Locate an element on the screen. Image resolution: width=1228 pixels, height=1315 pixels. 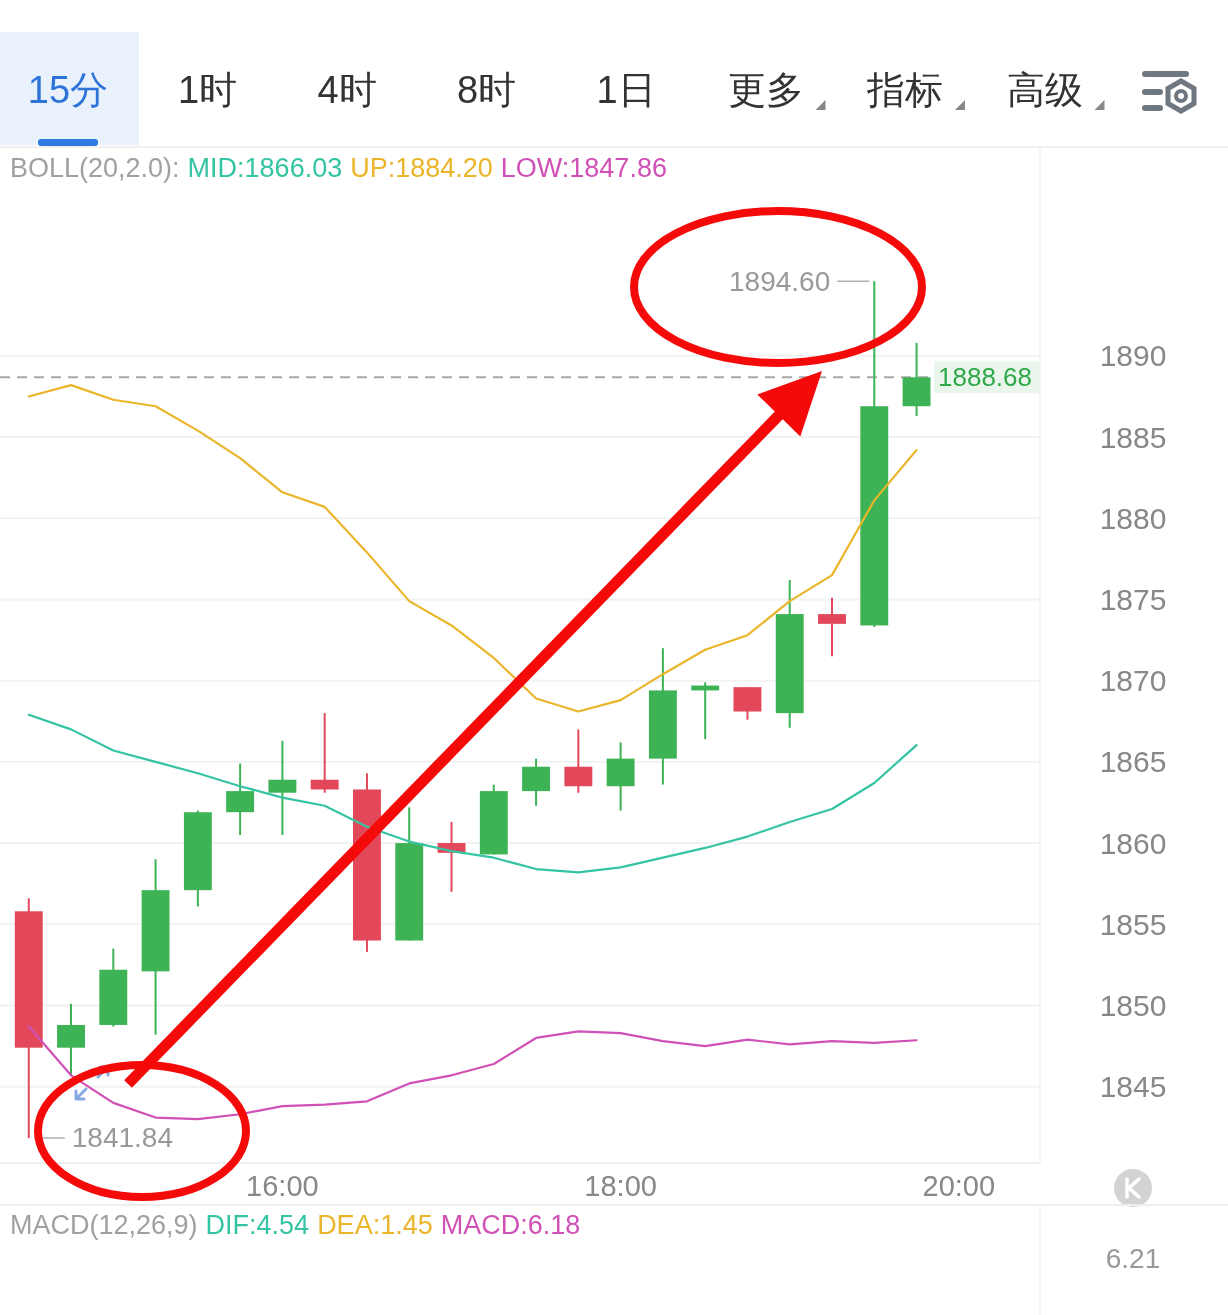
text: 8时 is located at coordinates (486, 90).